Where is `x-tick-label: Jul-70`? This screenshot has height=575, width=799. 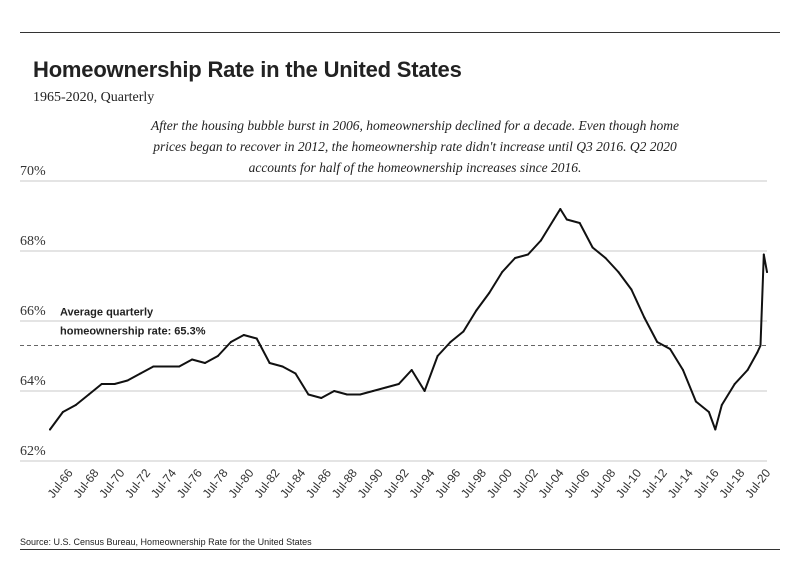
x-tick-label: Jul-70 is located at coordinates (111, 483).